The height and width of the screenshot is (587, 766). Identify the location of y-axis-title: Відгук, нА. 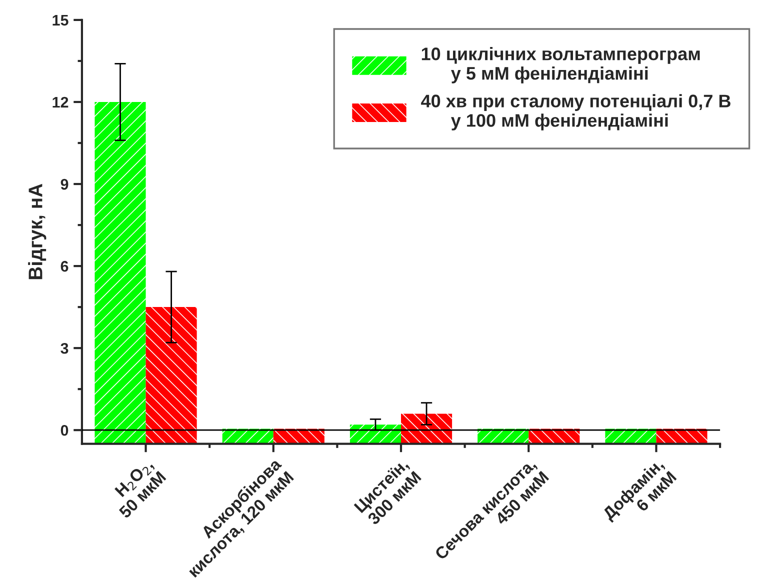
(37, 232).